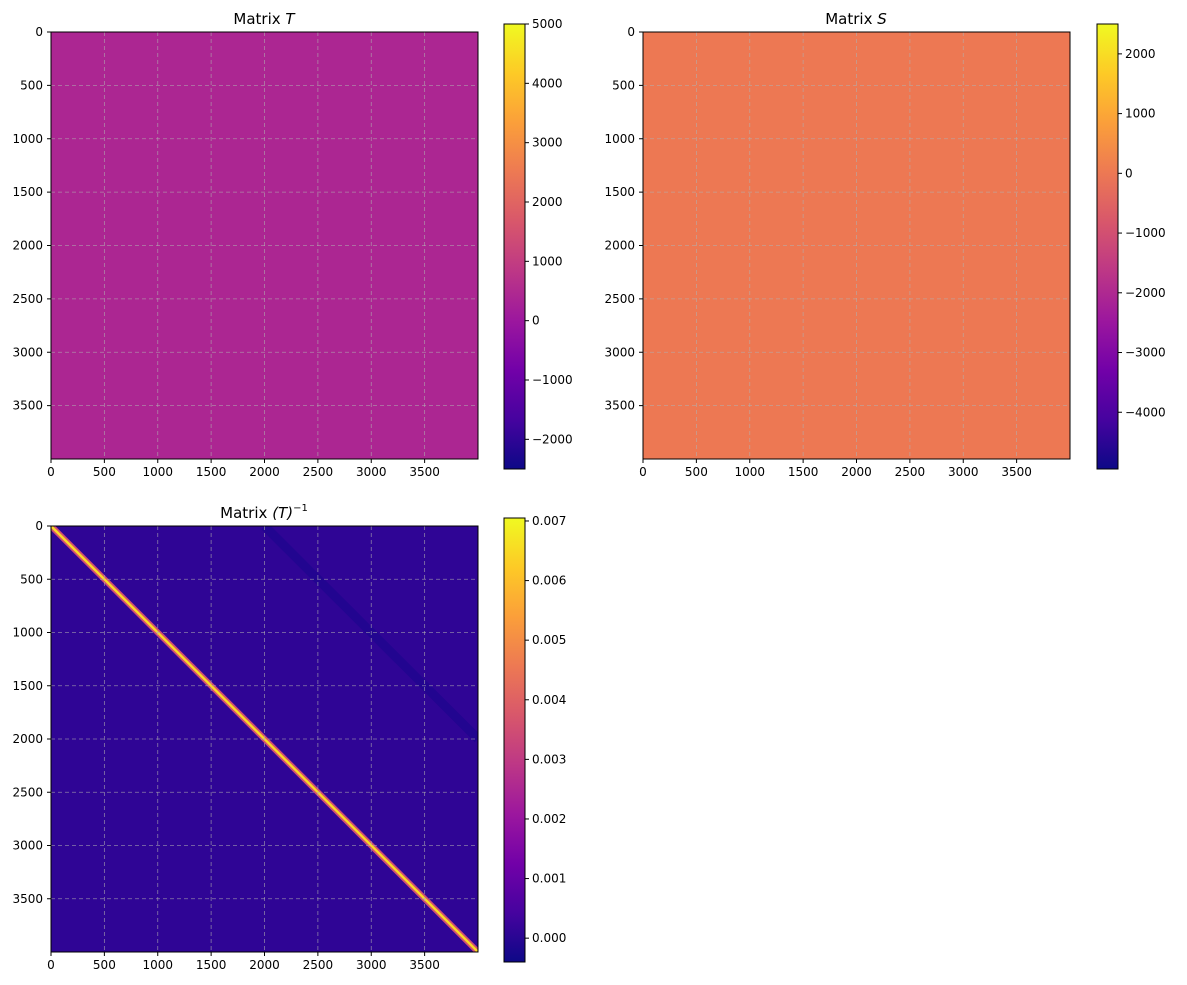 This screenshot has width=1187, height=985. What do you see at coordinates (549, 938) in the screenshot?
I see `colorbar-tick-label: 0.000` at bounding box center [549, 938].